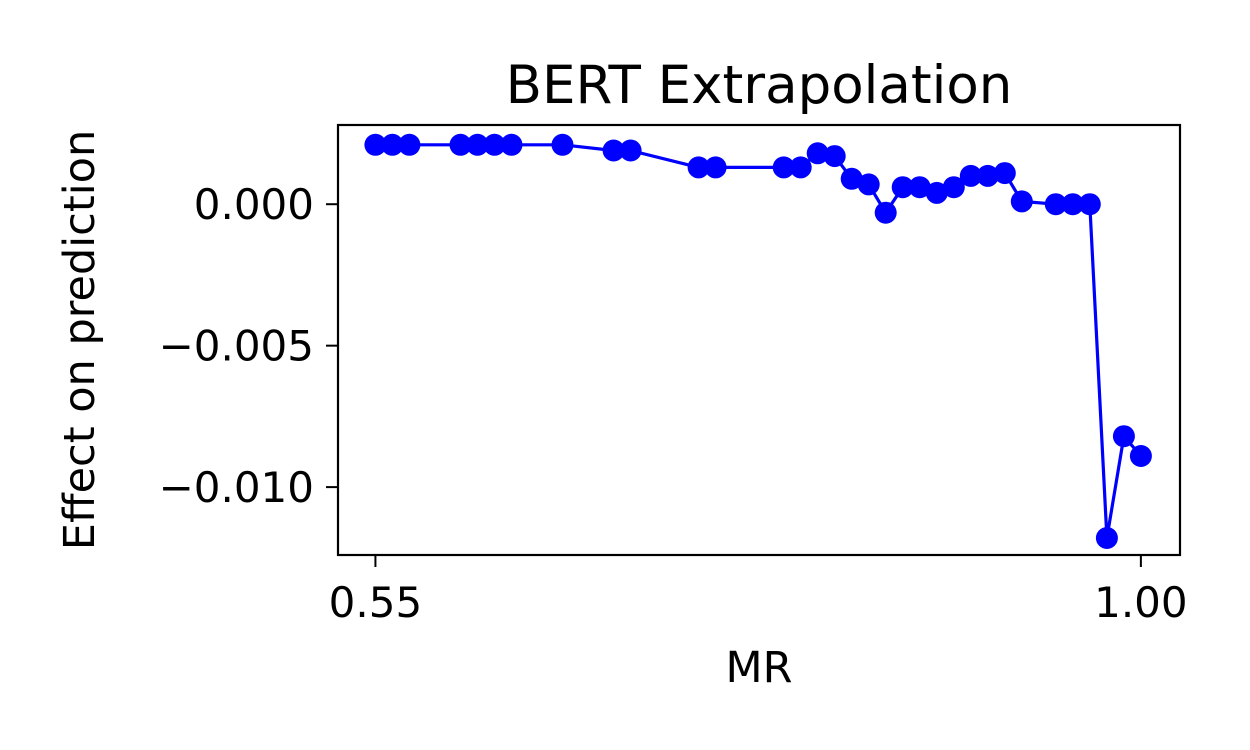 Image resolution: width=1250 pixels, height=750 pixels. What do you see at coordinates (80, 340) in the screenshot?
I see `y-axis-label: Effect on prediction` at bounding box center [80, 340].